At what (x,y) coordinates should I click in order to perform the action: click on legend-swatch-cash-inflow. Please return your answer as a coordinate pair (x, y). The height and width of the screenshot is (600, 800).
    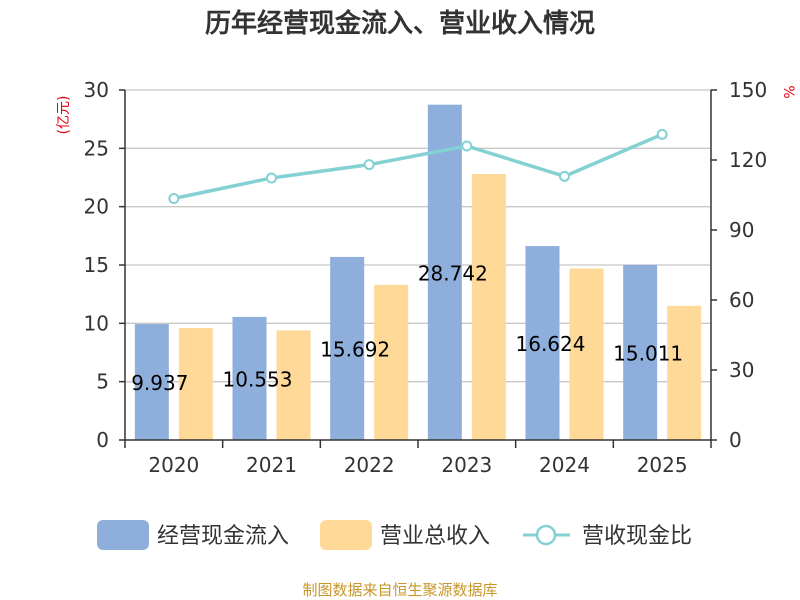
    Looking at the image, I should click on (123, 535).